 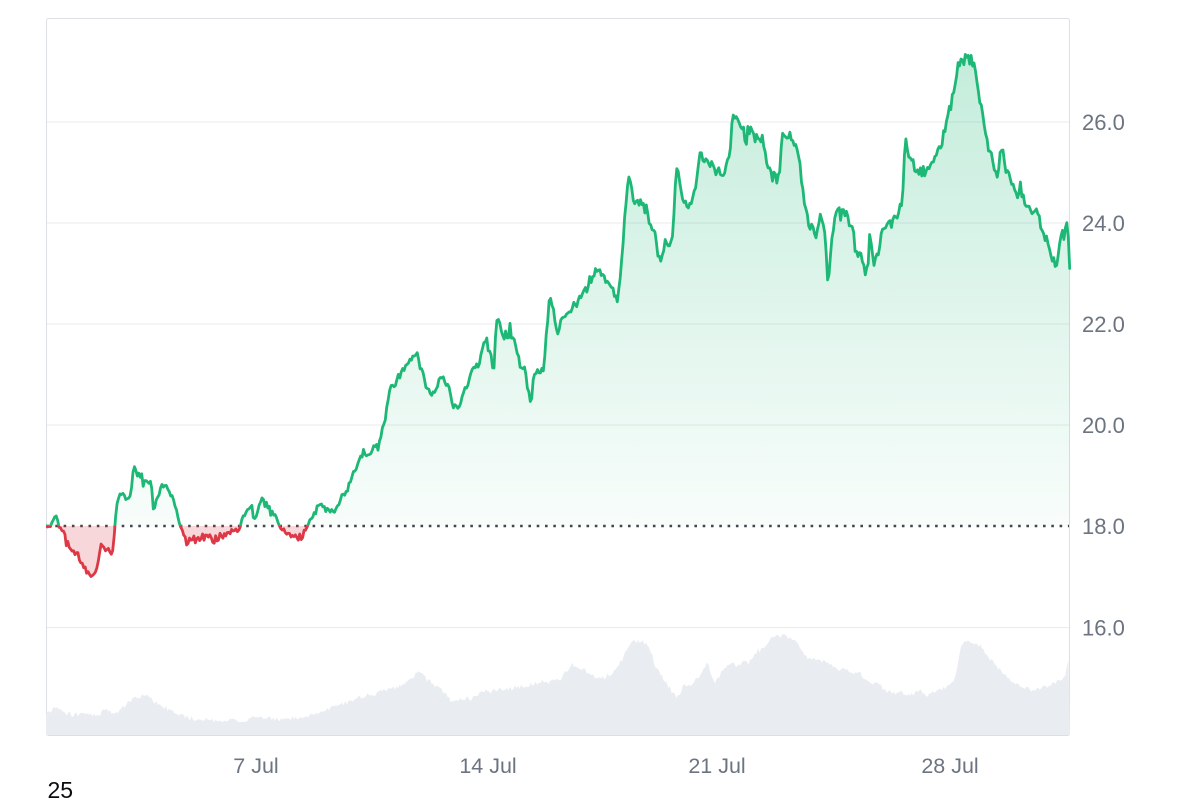 What do you see at coordinates (255, 766) in the screenshot?
I see `svg-text: 7 Jul` at bounding box center [255, 766].